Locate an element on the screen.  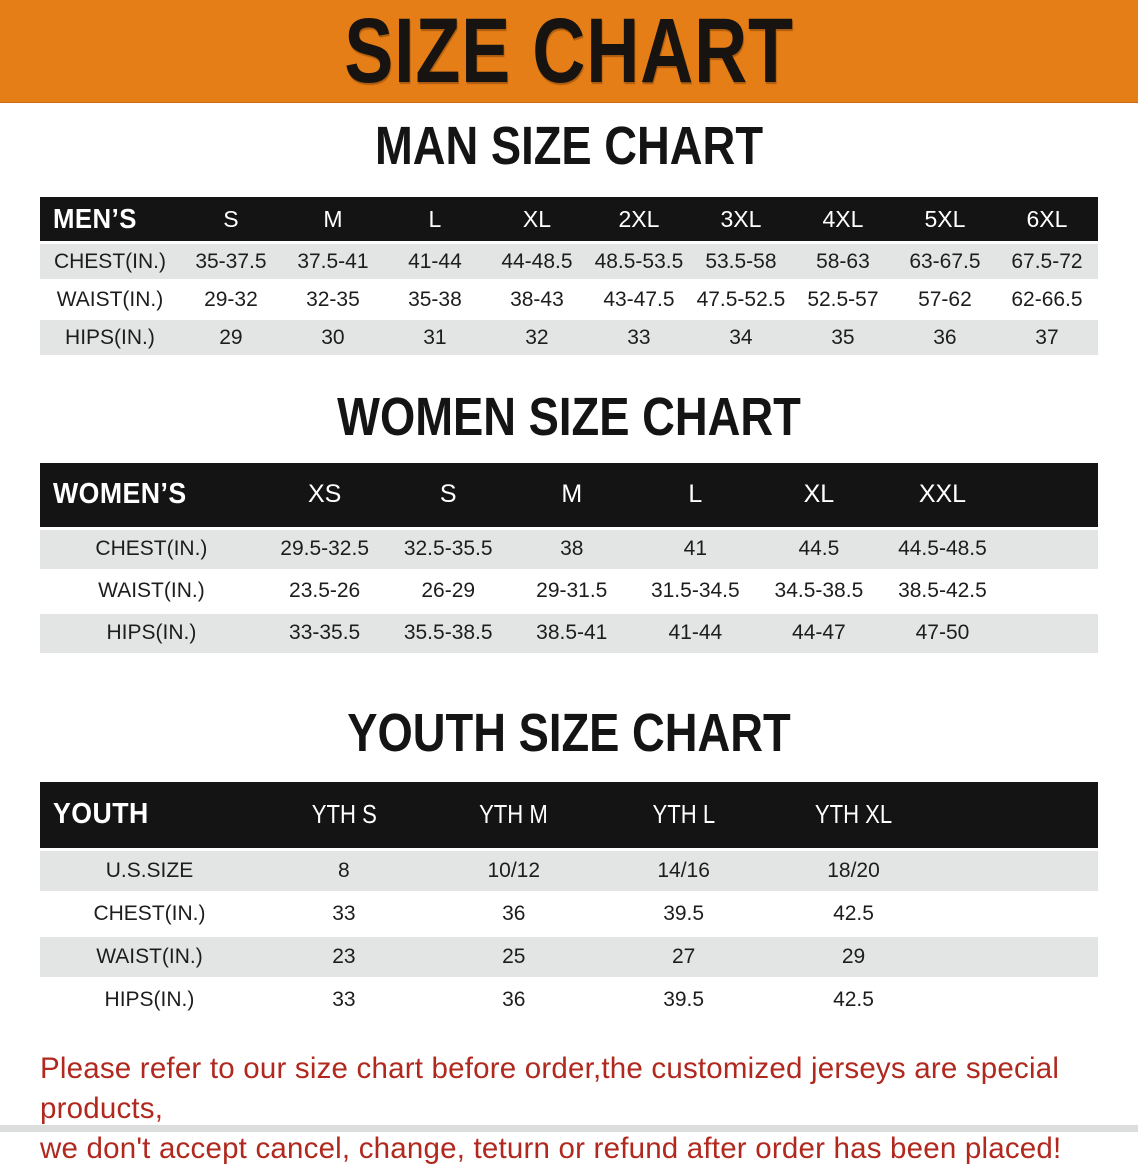
size-column-header: 2XL is located at coordinates (638, 219).